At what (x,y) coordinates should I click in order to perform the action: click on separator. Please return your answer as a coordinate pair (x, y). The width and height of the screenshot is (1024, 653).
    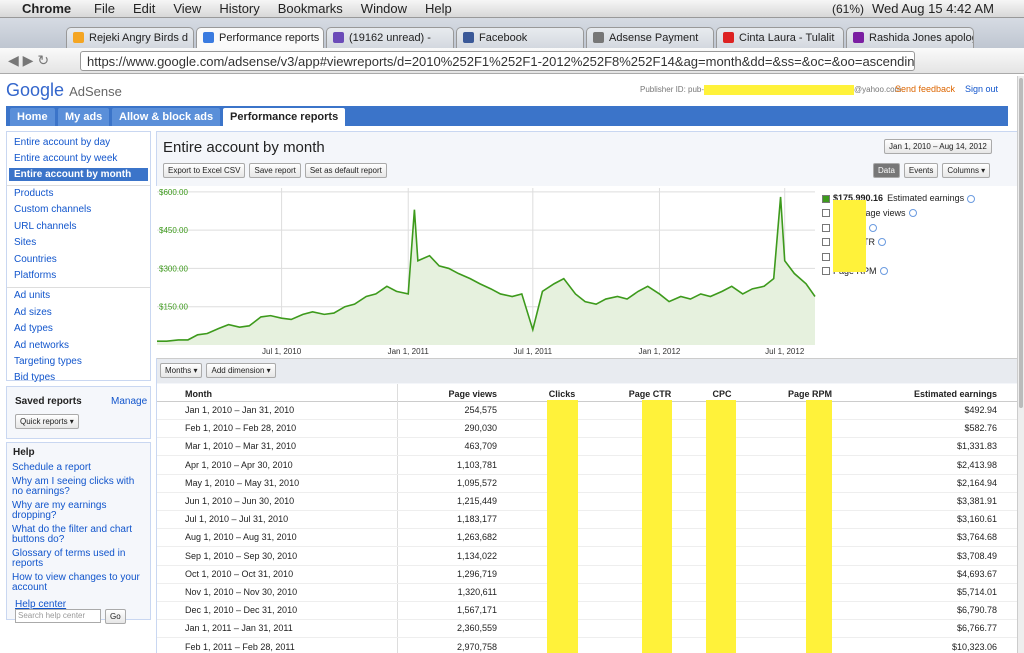
    Looking at the image, I should click on (78, 288).